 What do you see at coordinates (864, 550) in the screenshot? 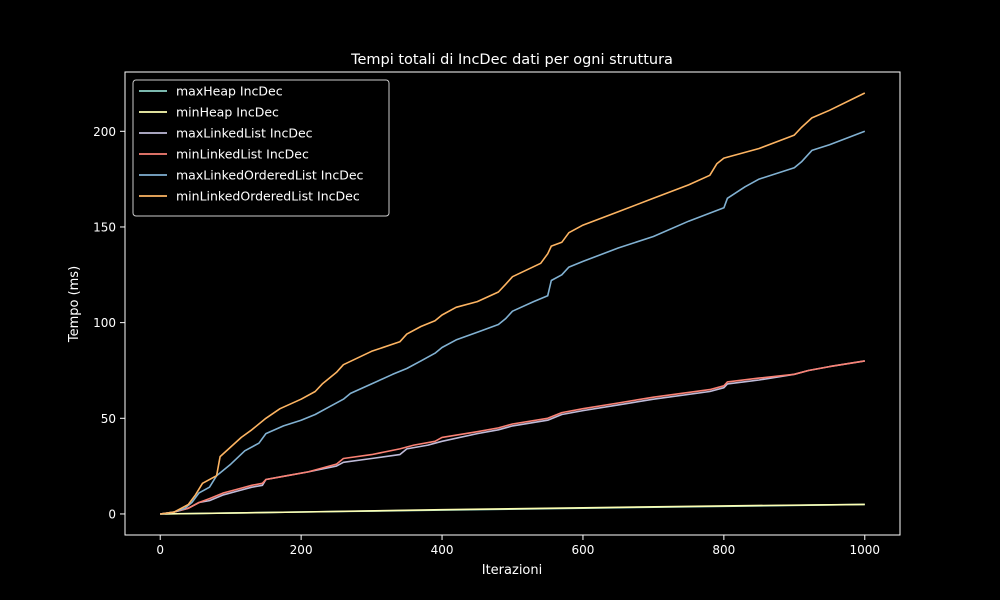
I see `x-tick-label: 1000` at bounding box center [864, 550].